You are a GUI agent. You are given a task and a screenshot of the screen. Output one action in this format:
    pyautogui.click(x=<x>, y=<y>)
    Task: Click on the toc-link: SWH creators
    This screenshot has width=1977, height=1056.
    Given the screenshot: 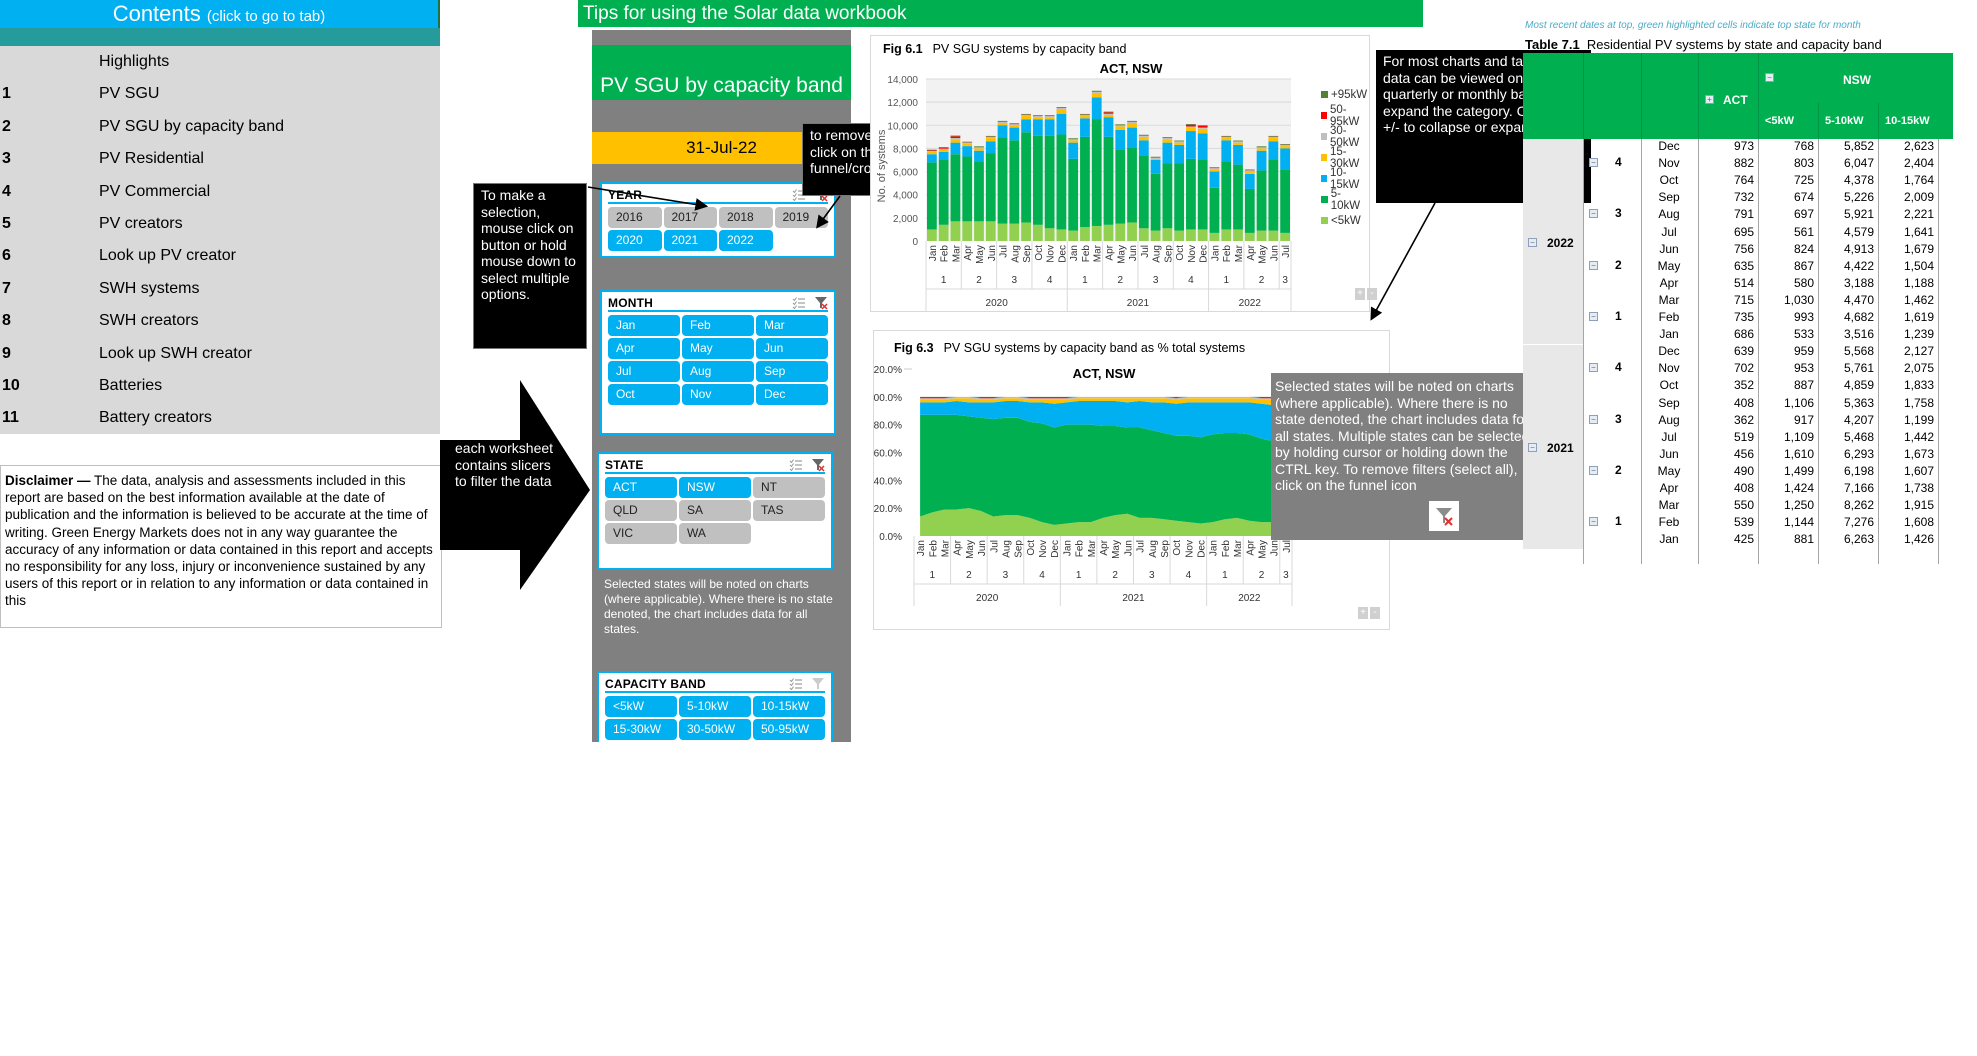 What is the action you would take?
    pyautogui.click(x=149, y=321)
    